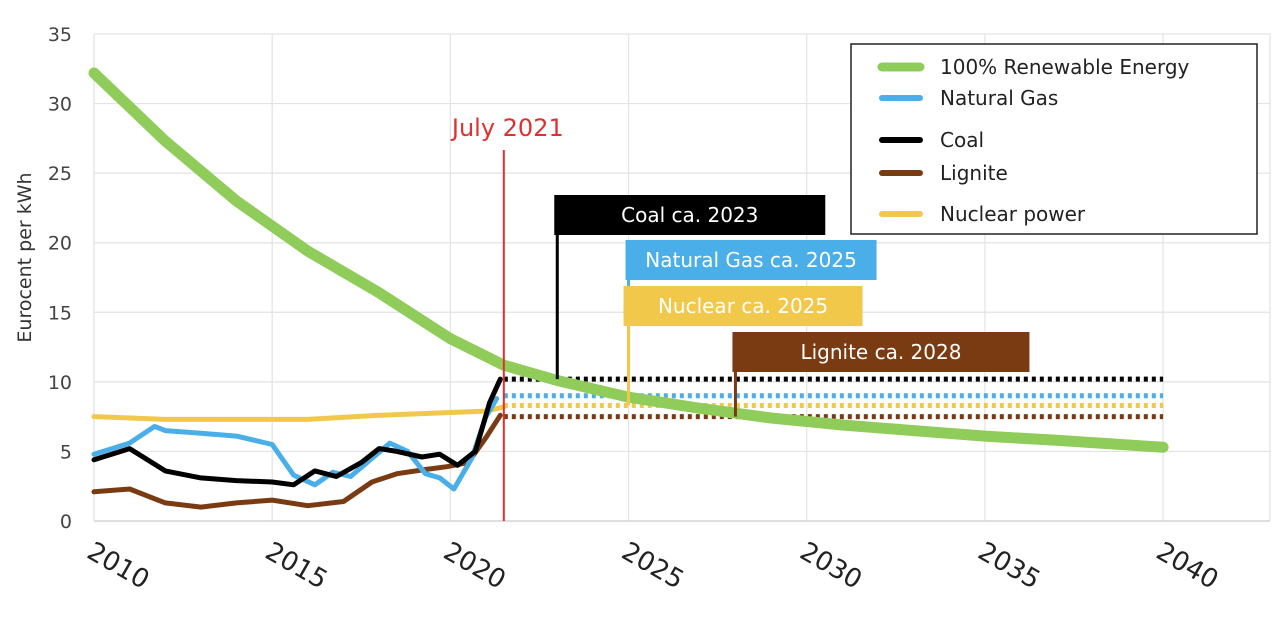 The image size is (1286, 620). Describe the element at coordinates (66, 452) in the screenshot. I see `y-tick-label-5: 5` at that location.